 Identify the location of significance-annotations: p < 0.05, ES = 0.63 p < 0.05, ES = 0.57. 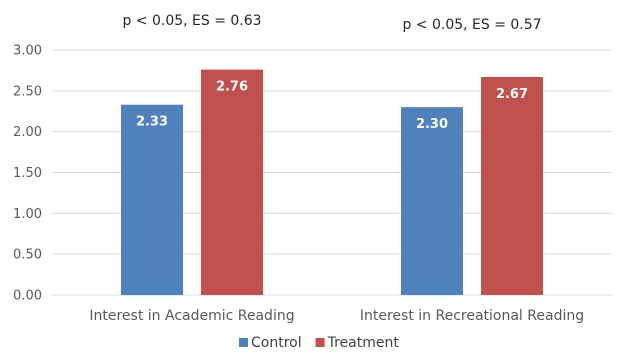
(331, 23).